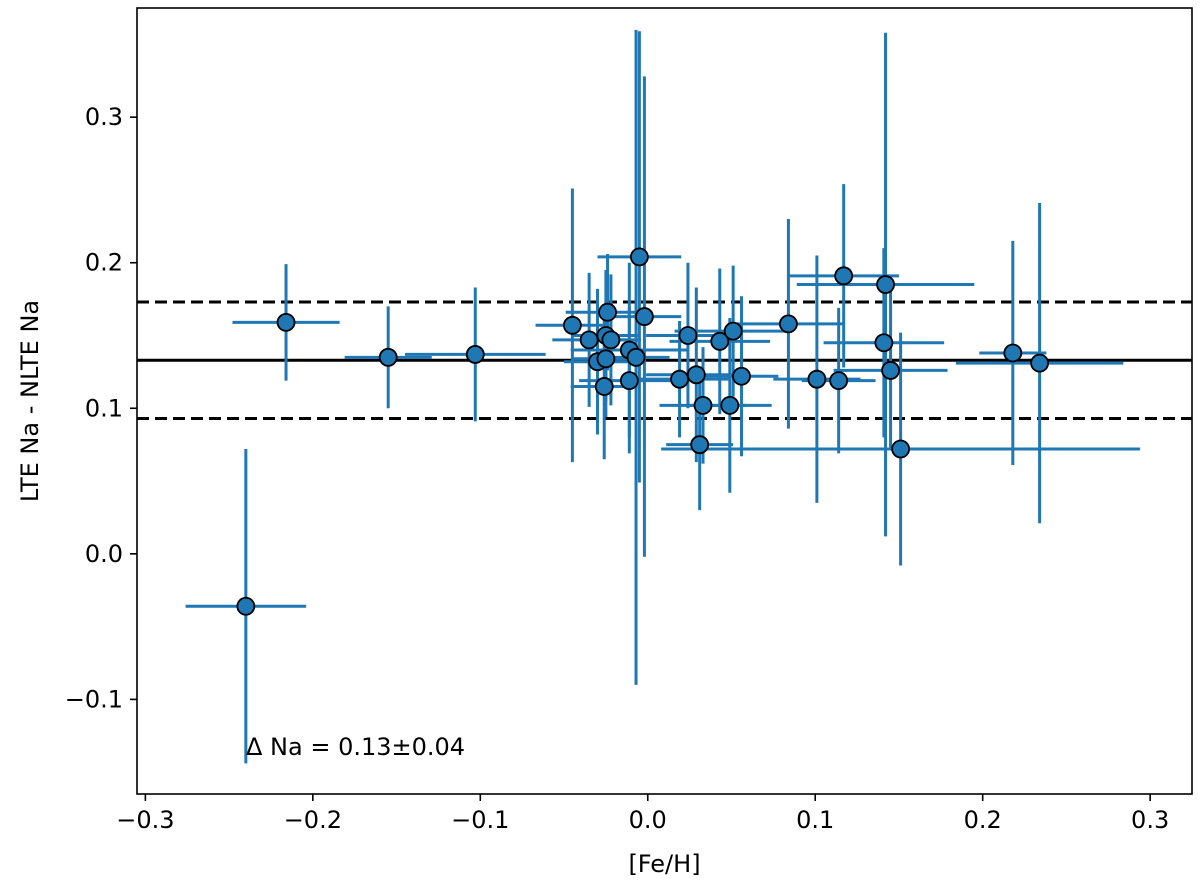 Image resolution: width=1200 pixels, height=884 pixels. I want to click on x-tick-label-5: 0.2, so click(983, 820).